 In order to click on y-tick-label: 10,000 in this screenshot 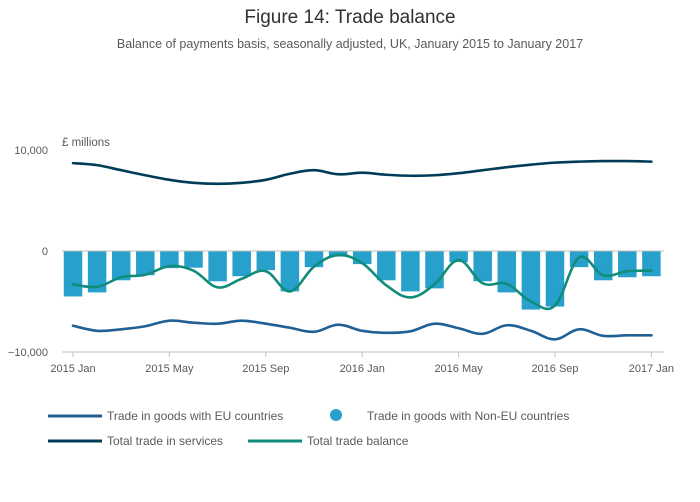, I will do `click(31, 151)`.